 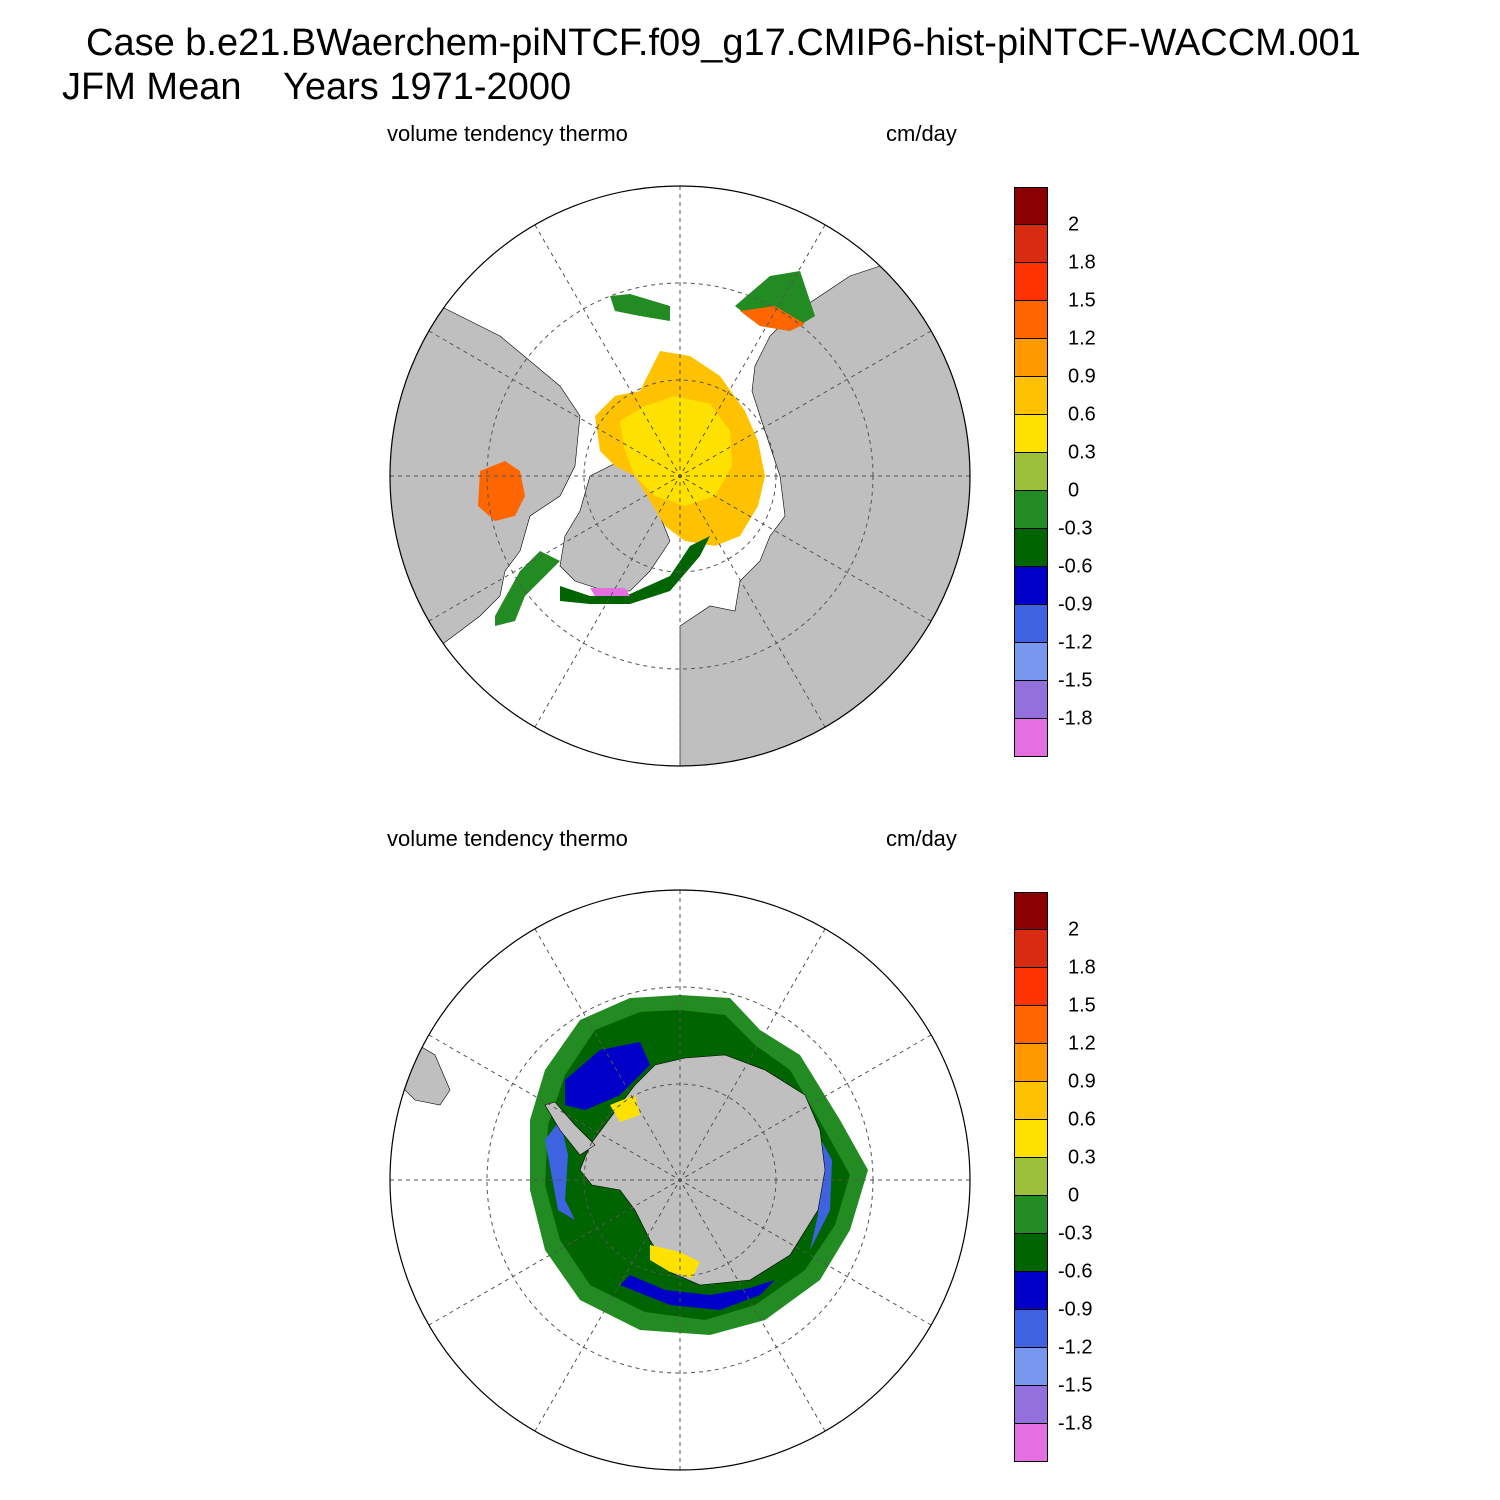 What do you see at coordinates (635, 570) in the screenshot?
I see `greenland-sea-negative-tendency` at bounding box center [635, 570].